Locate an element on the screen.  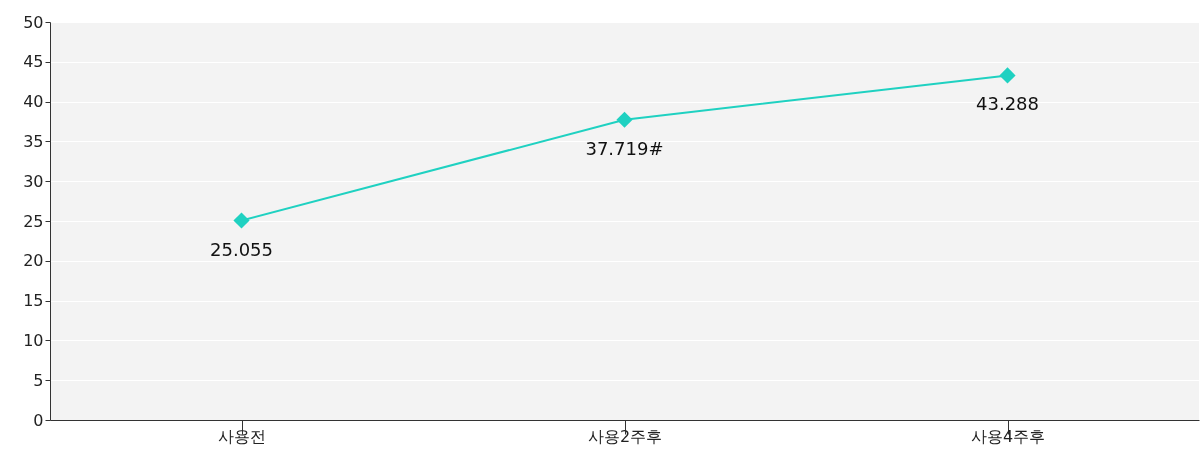
y-tick-label: 30 is located at coordinates (33, 181).